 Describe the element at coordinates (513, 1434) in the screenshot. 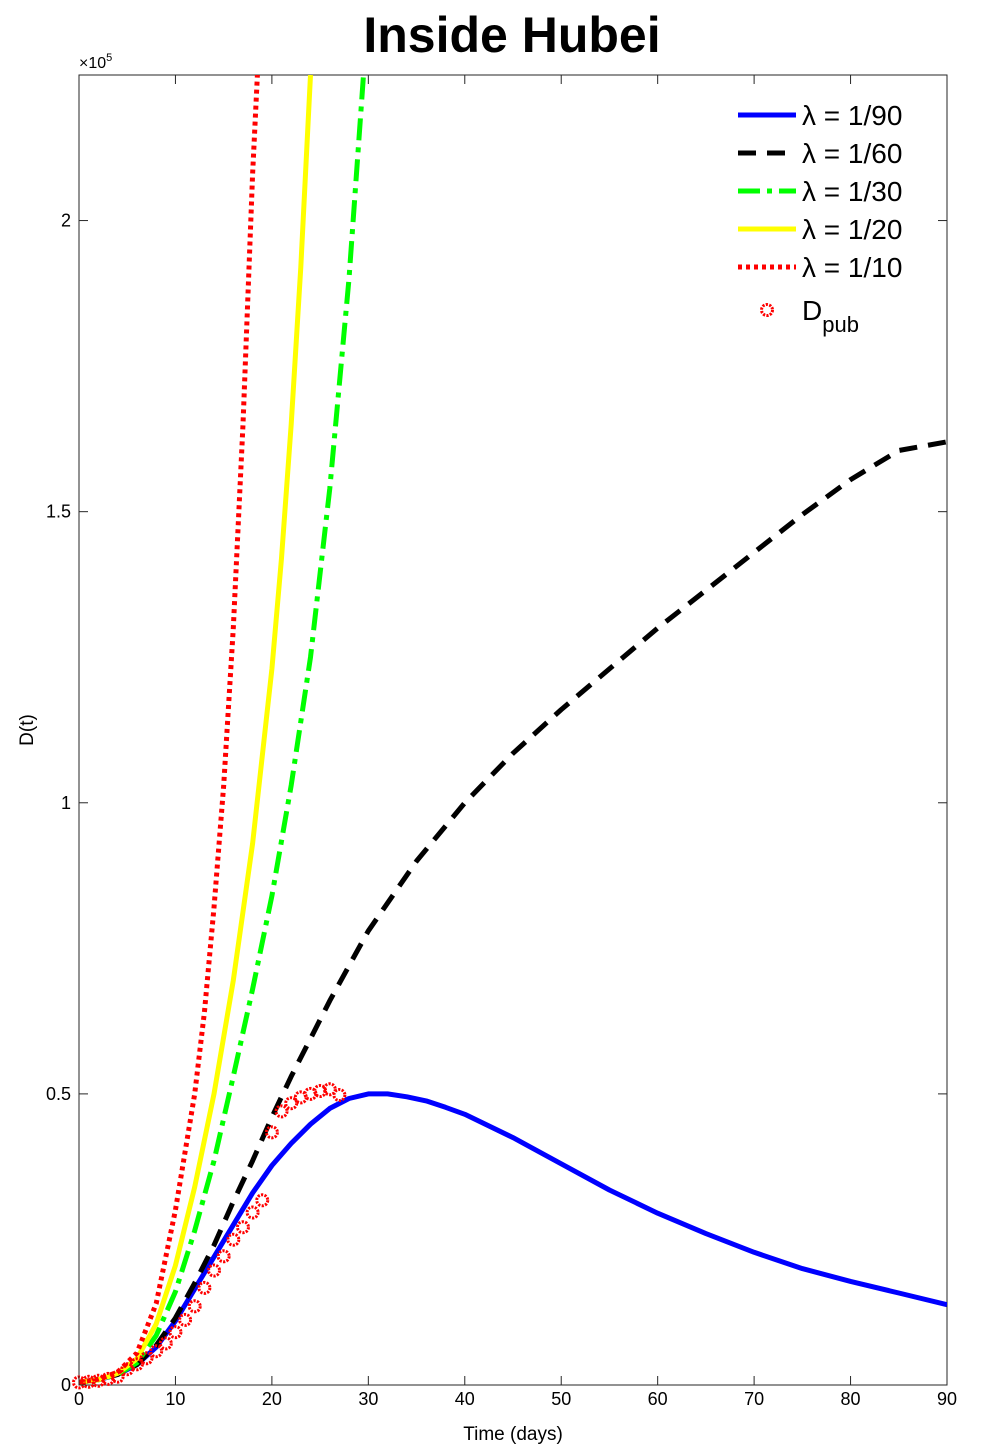

I see `x-axis-label: Time (days)` at that location.